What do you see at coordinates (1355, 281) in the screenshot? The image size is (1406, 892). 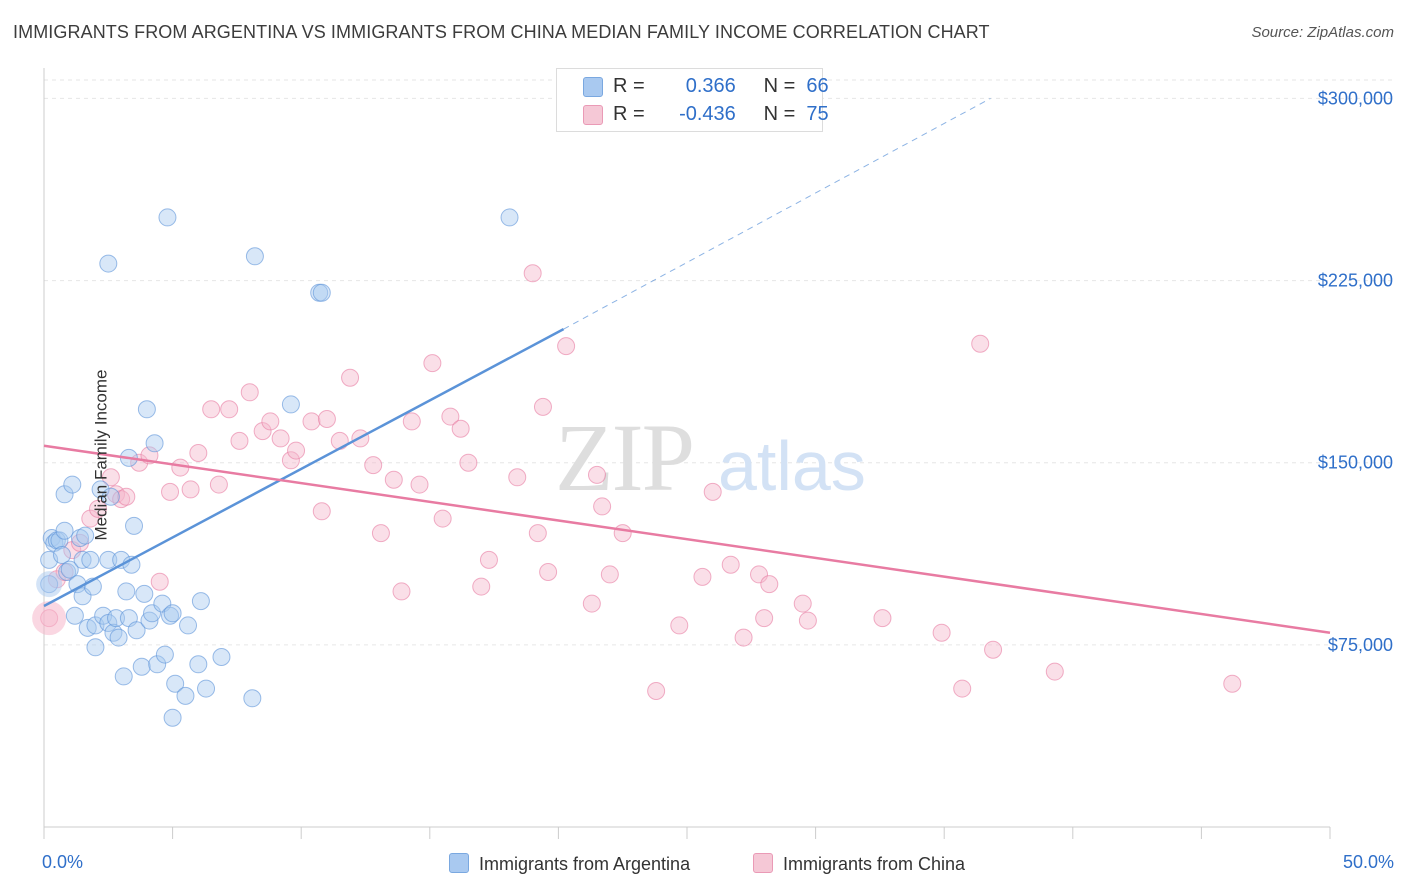 I see `y-tick-label: $225,000` at bounding box center [1355, 281].